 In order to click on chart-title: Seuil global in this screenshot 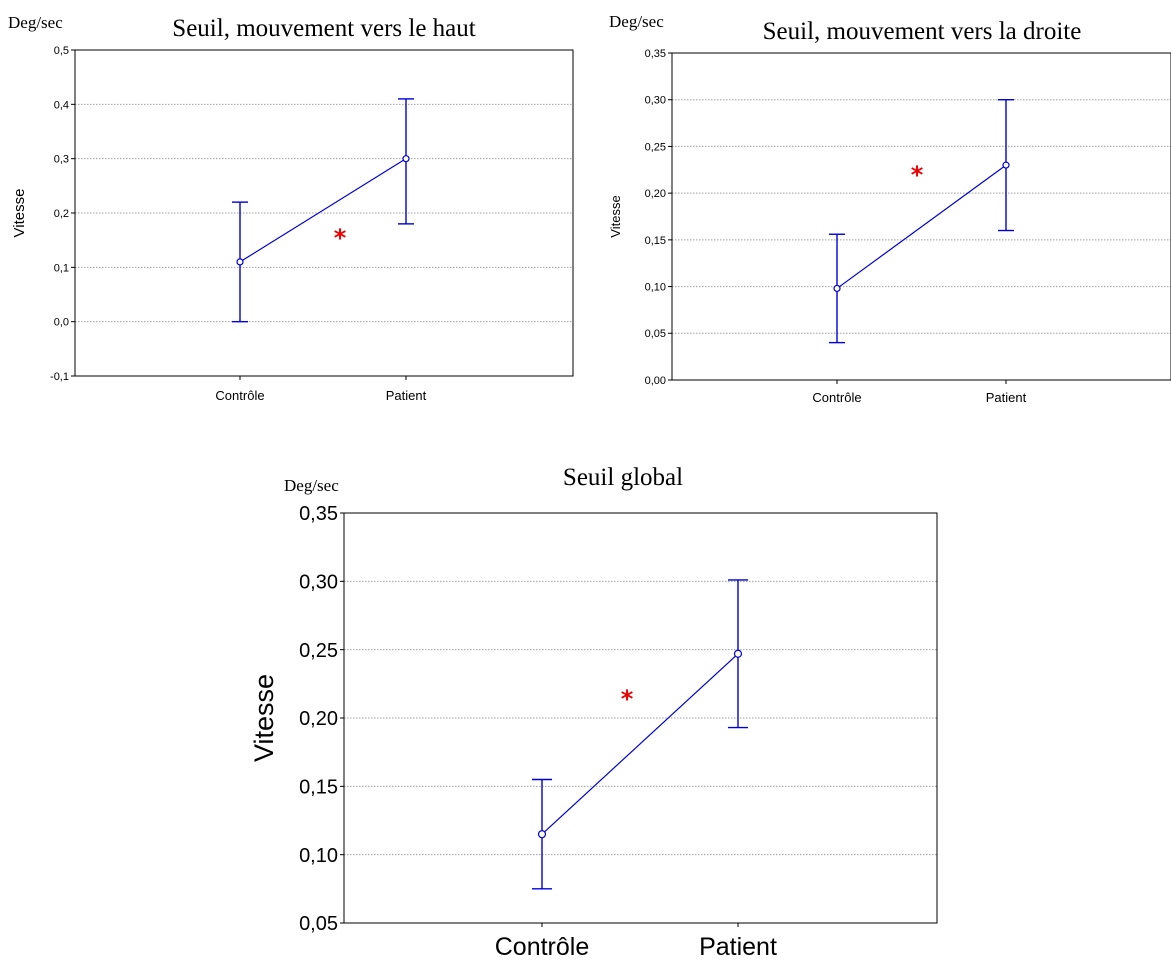, I will do `click(623, 477)`.